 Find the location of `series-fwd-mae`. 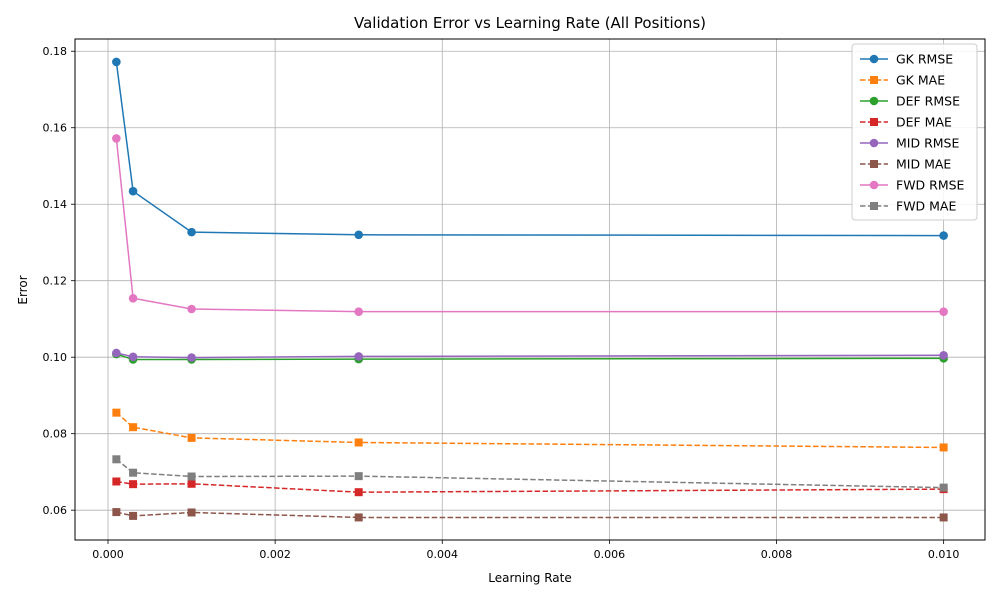

series-fwd-mae is located at coordinates (530, 473).